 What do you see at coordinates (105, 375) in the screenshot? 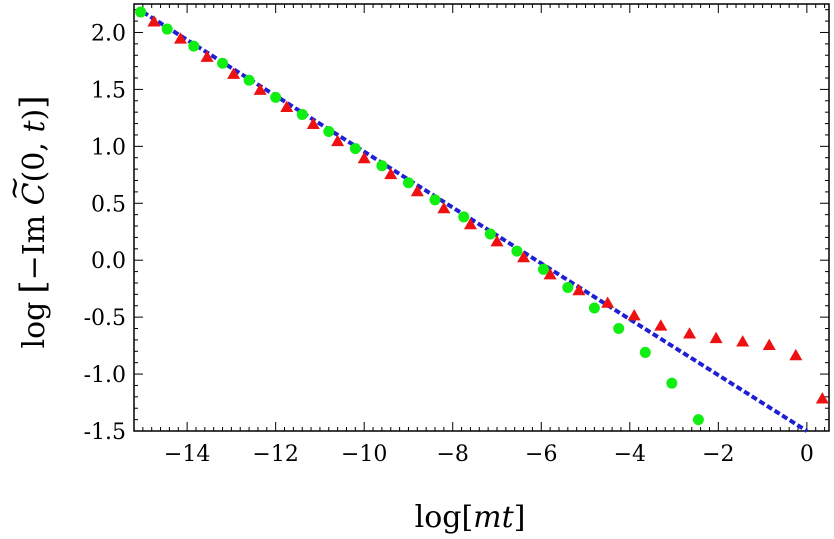
I see `y-tick-label: -1.0` at bounding box center [105, 375].